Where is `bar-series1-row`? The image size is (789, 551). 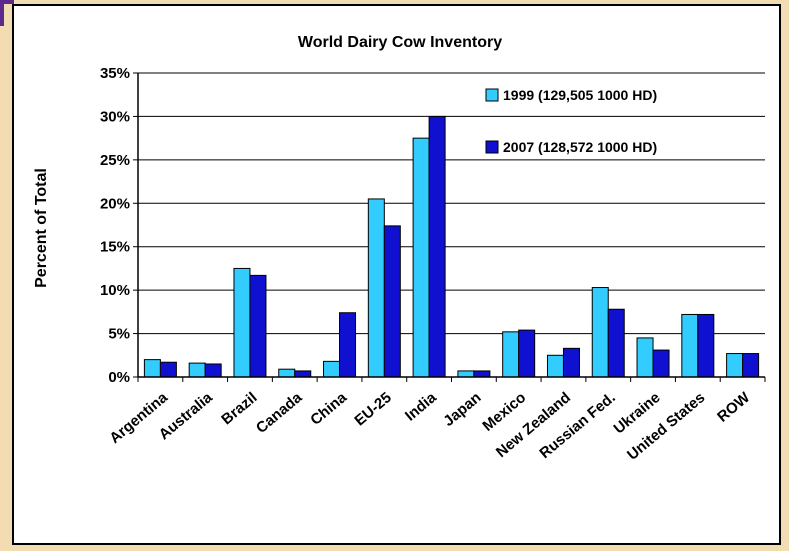
bar-series1-row is located at coordinates (735, 365).